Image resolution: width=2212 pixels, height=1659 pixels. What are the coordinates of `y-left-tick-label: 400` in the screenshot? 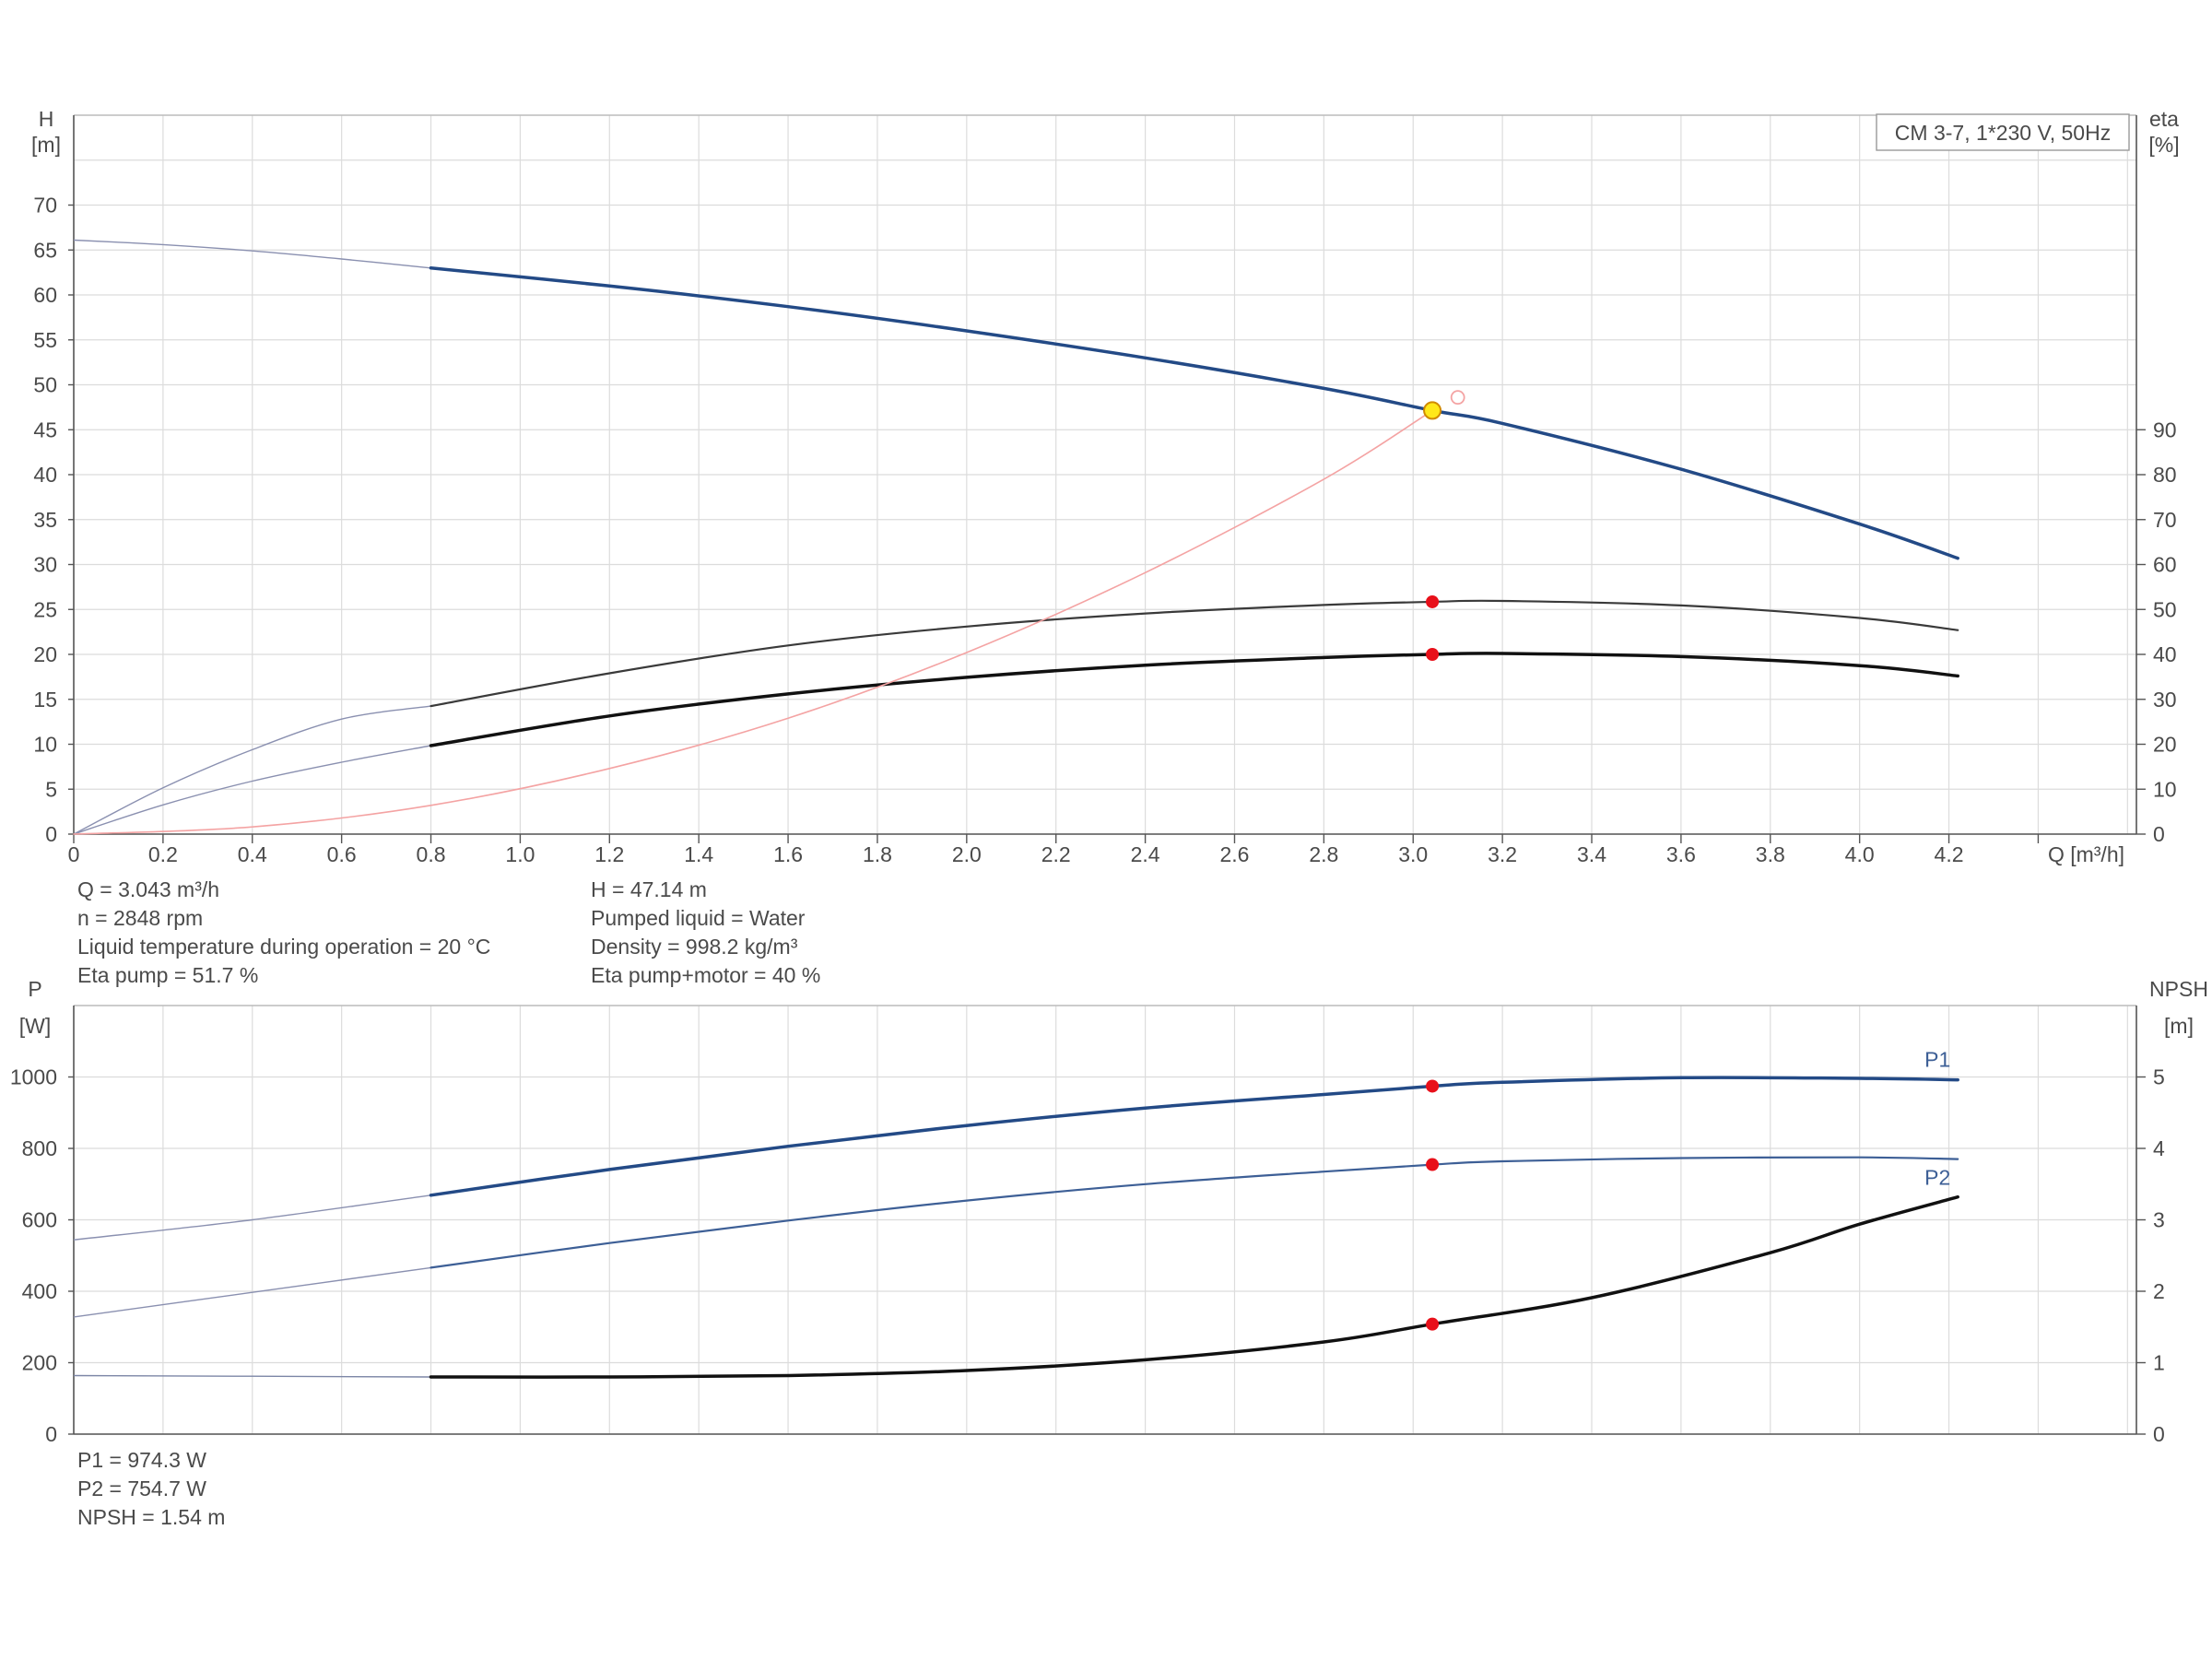 It's located at (39, 1291).